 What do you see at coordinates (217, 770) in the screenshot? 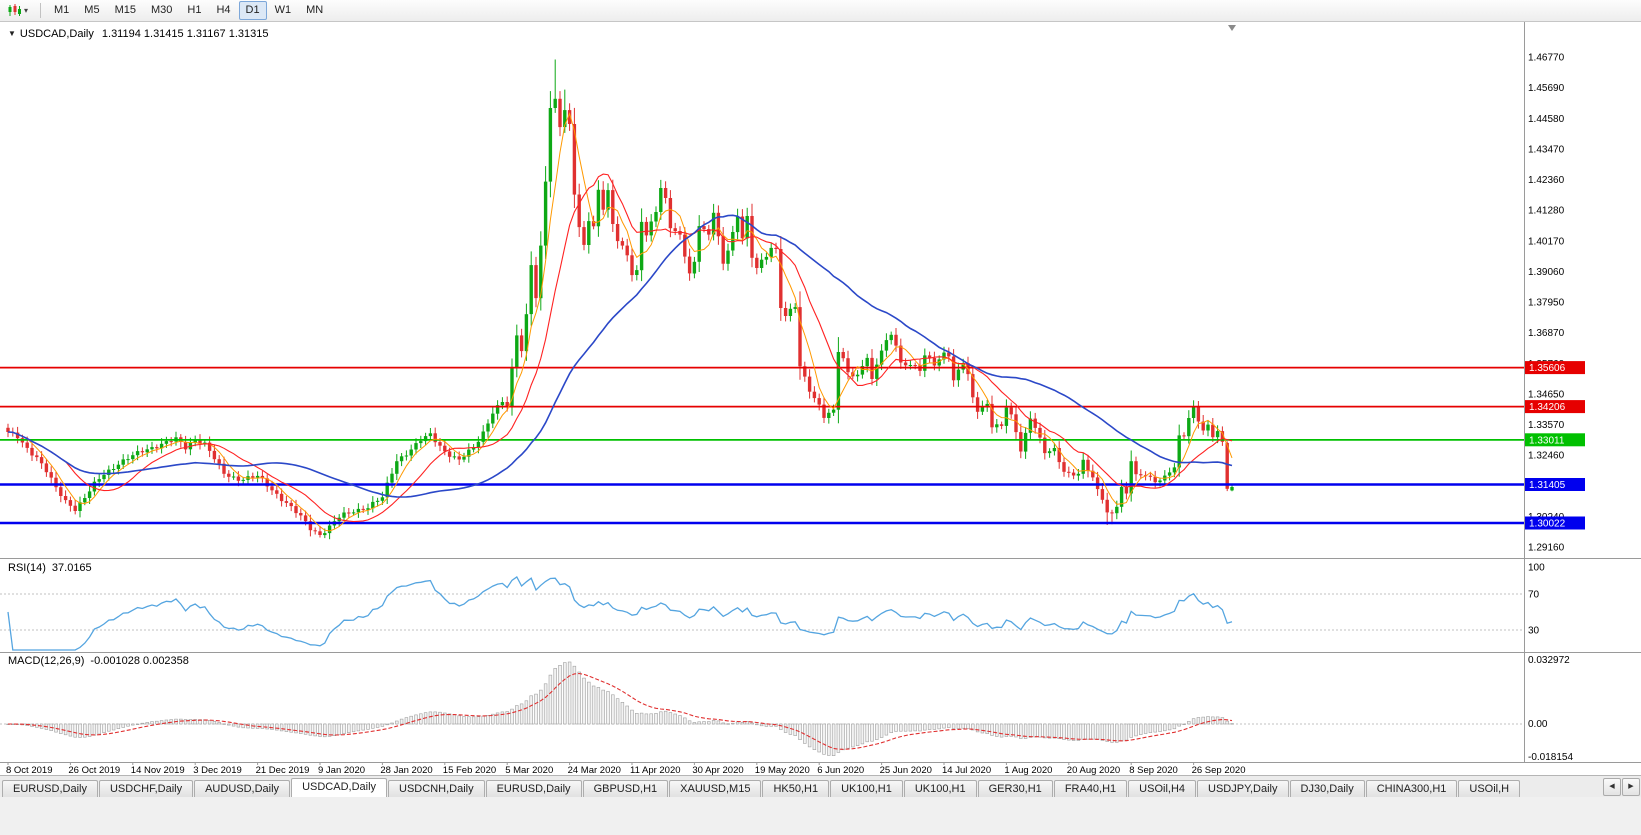
I see `date-axis-label: 3 Dec 2019` at bounding box center [217, 770].